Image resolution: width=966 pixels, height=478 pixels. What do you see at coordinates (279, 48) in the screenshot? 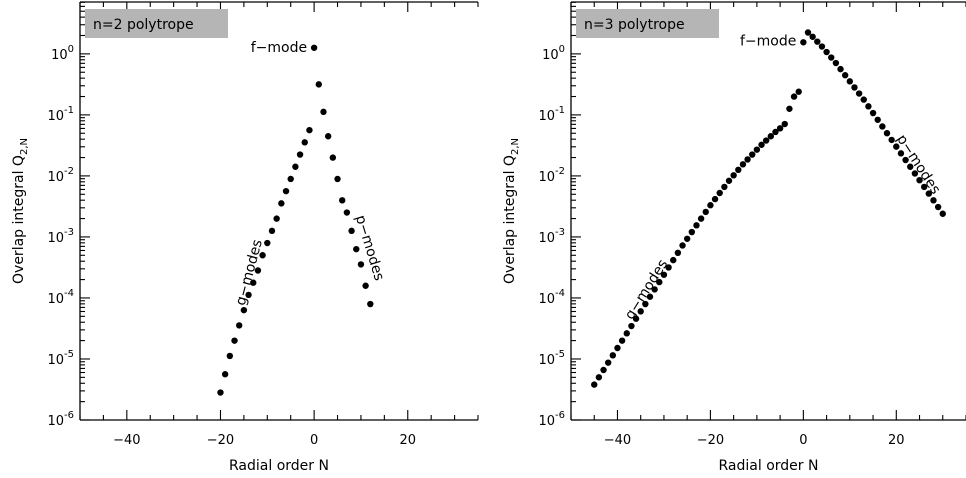
I see `annotation-label: f−mode` at bounding box center [279, 48].